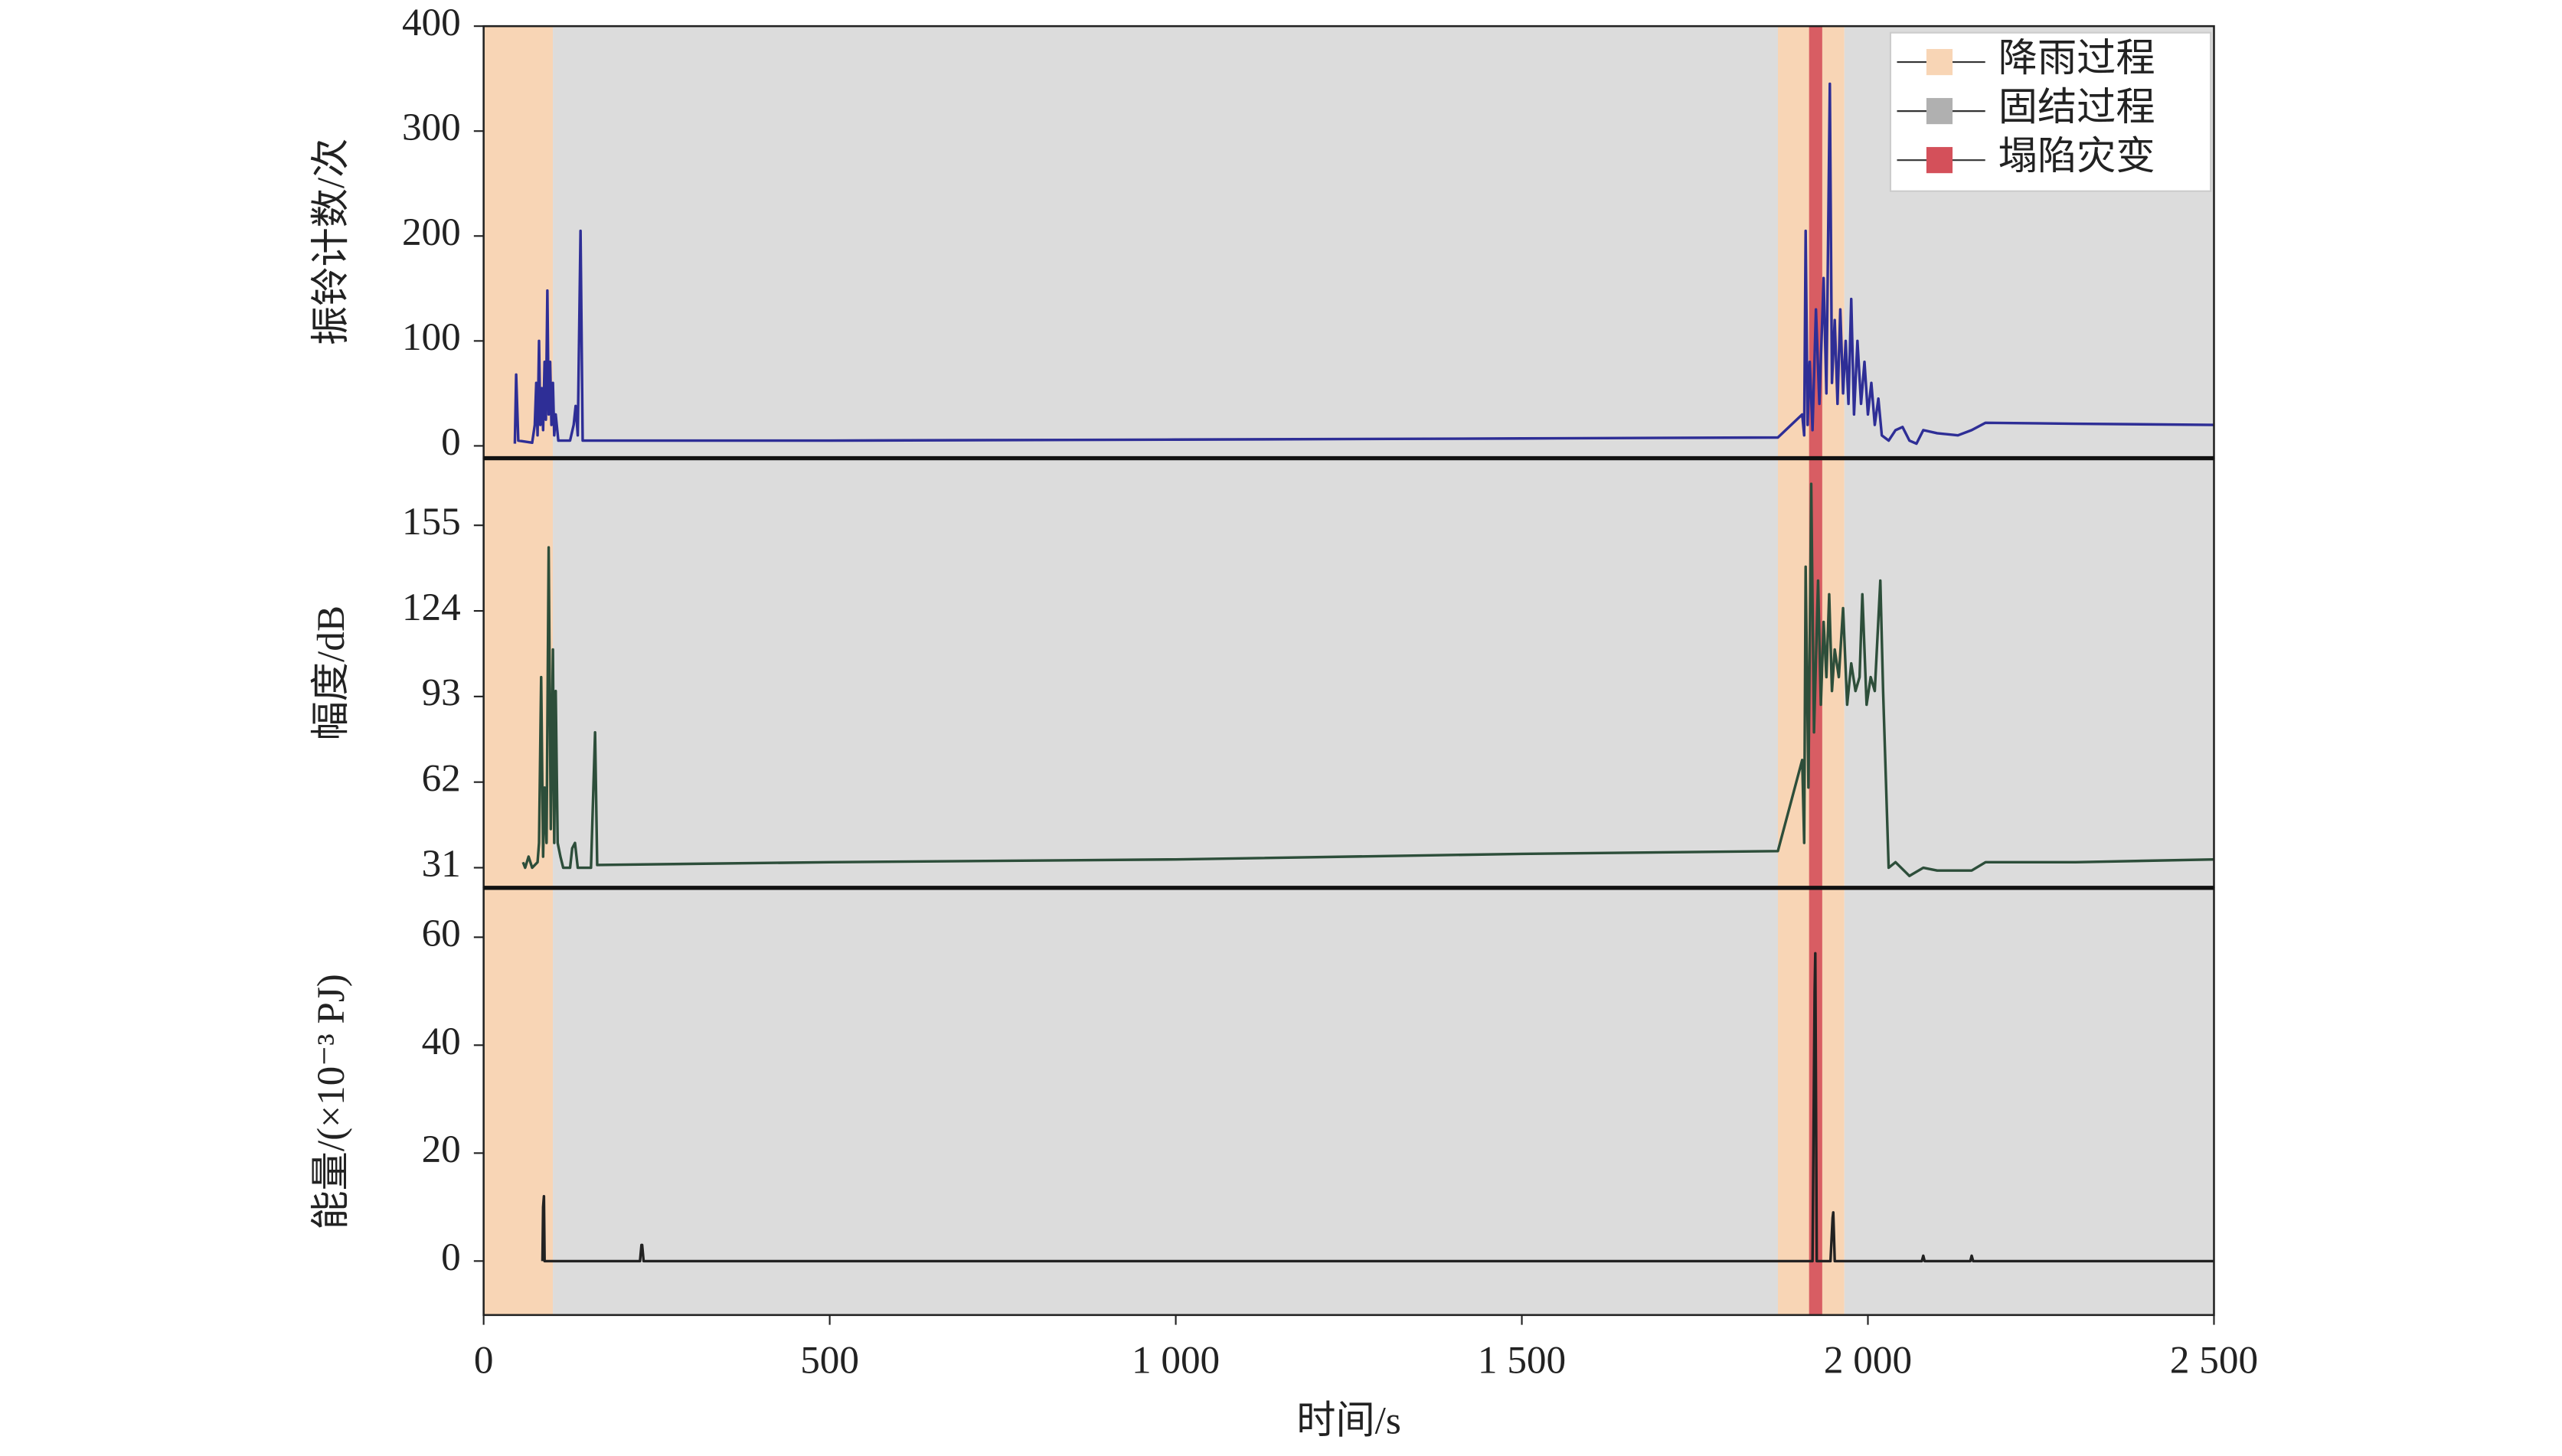 Image resolution: width=2562 pixels, height=1456 pixels. Describe the element at coordinates (2076, 59) in the screenshot. I see `legend-label: 降雨过程` at that location.